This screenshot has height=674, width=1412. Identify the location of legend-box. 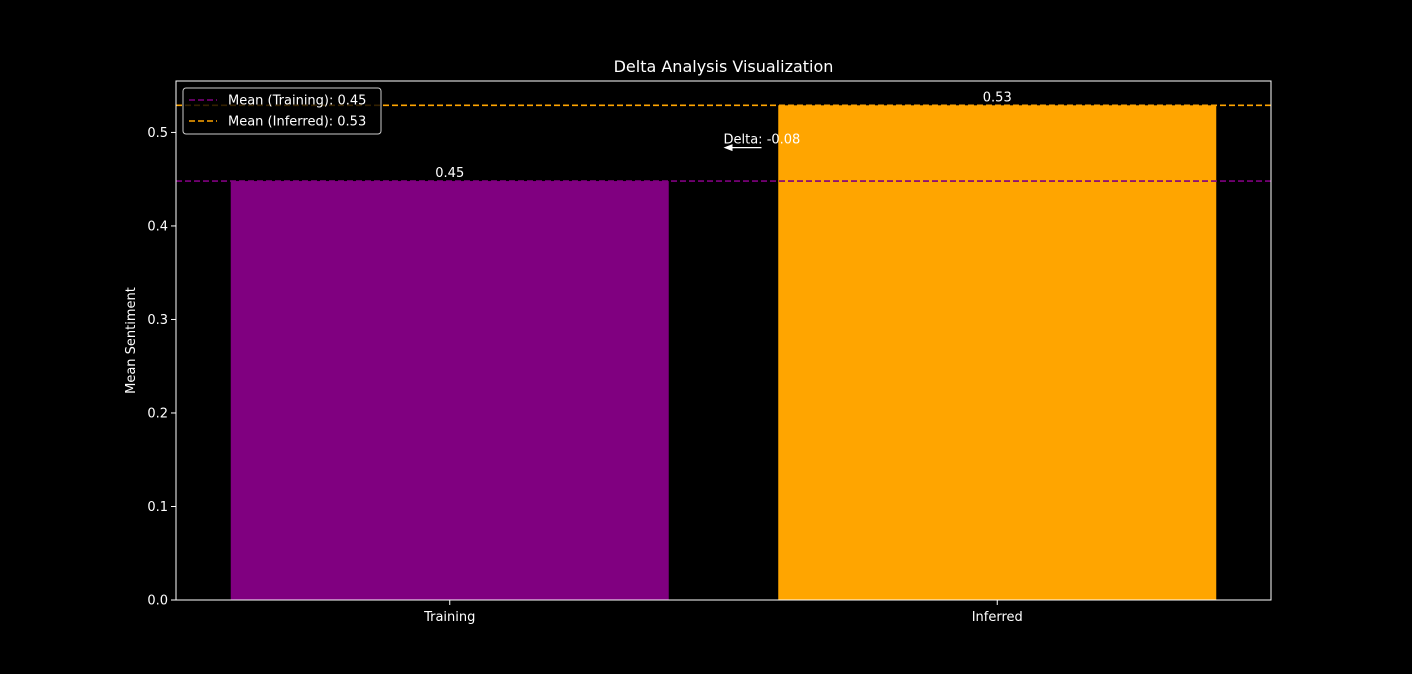
(282, 111).